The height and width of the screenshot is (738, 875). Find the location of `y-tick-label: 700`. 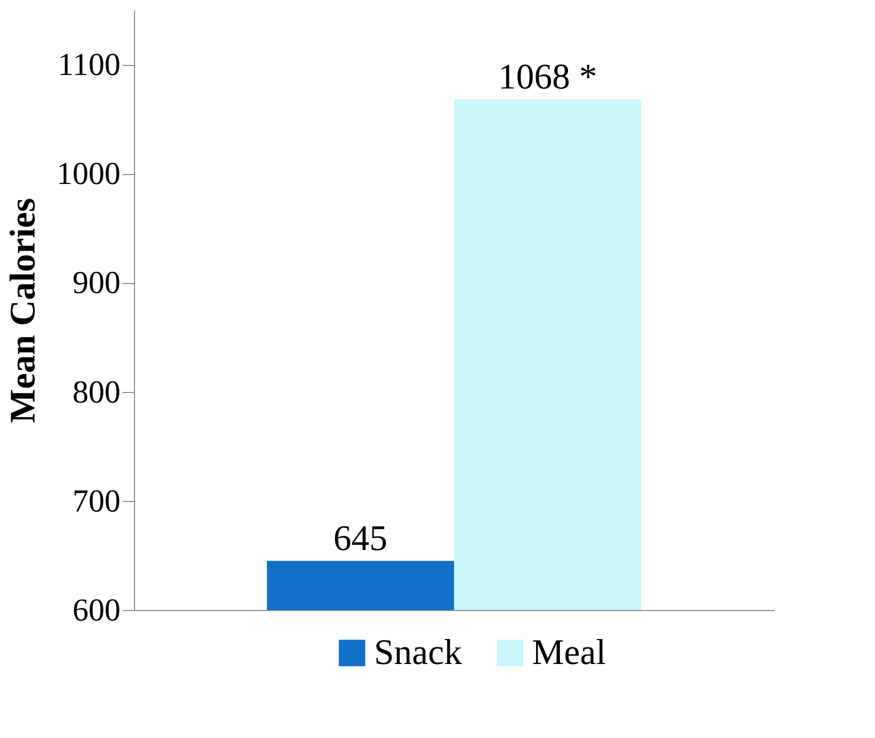

y-tick-label: 700 is located at coordinates (96, 500).